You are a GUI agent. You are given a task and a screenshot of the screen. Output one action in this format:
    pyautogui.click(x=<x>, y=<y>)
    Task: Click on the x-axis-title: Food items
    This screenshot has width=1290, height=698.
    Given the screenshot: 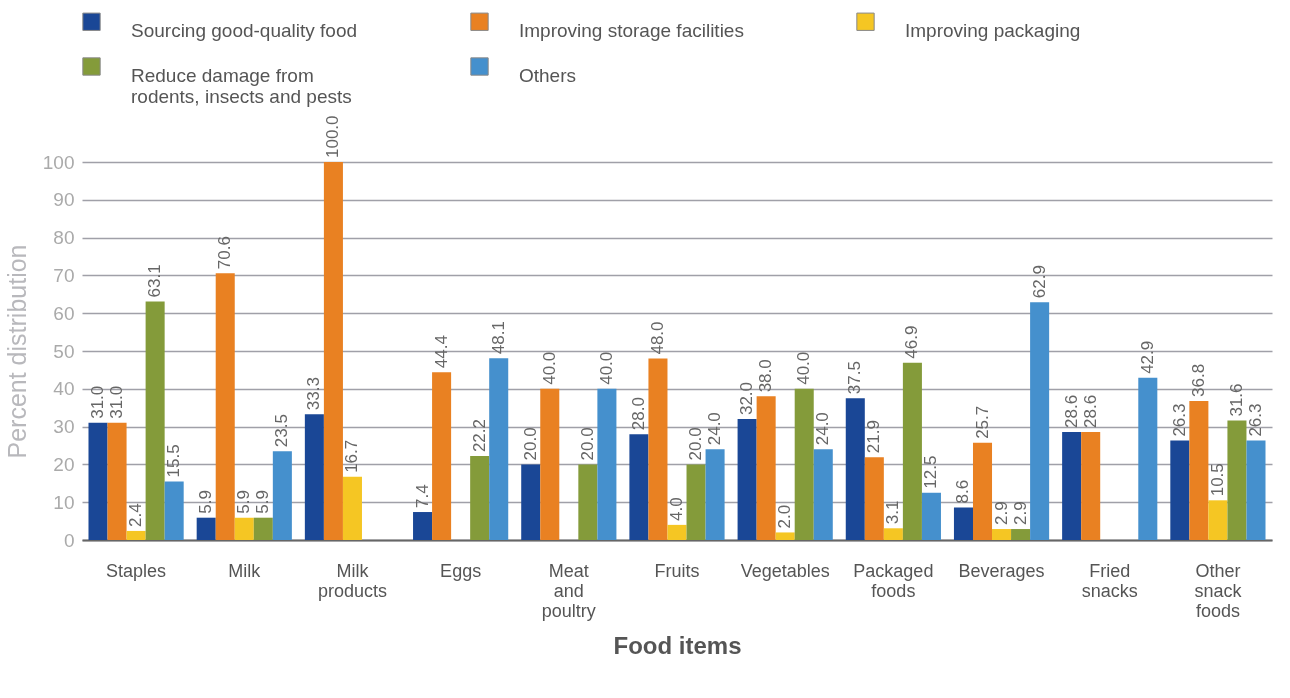 What is the action you would take?
    pyautogui.click(x=677, y=645)
    